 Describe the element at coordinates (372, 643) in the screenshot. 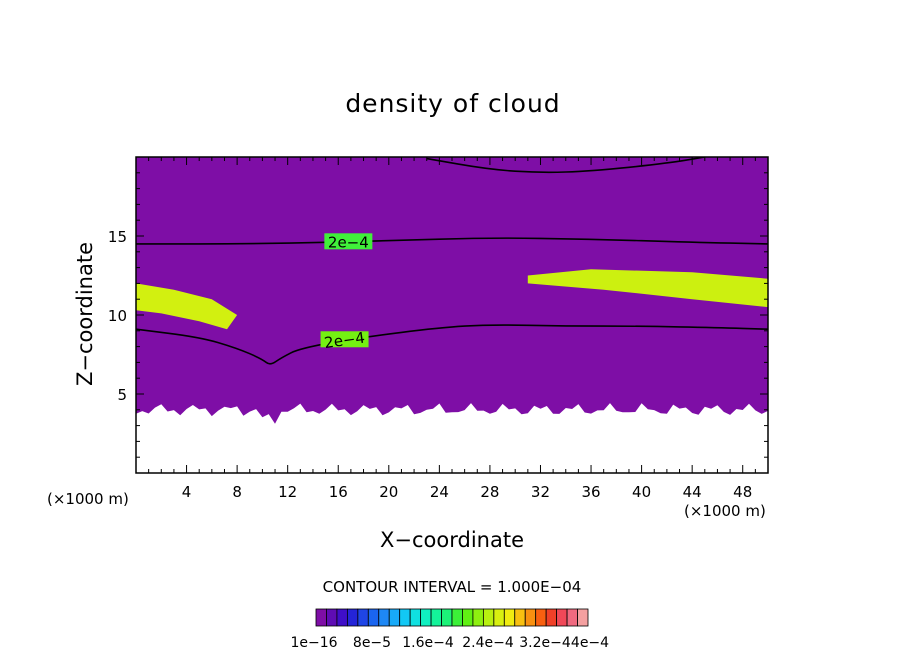

I see `colorbar-label: 8e−5` at that location.